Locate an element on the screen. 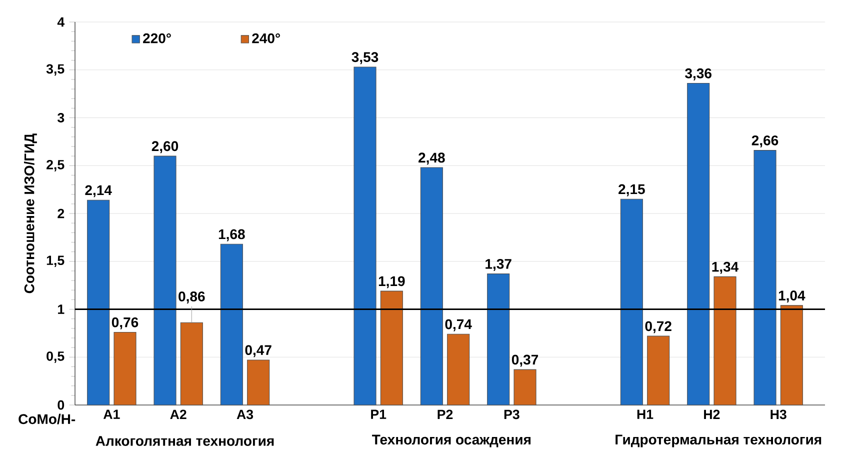 This screenshot has height=455, width=852. data-label: 0,76 is located at coordinates (125, 323).